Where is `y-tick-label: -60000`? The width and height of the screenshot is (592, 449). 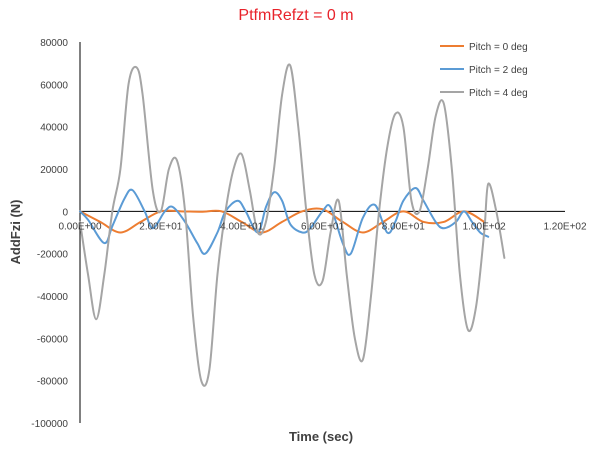
y-tick-label: -60000 is located at coordinates (53, 339).